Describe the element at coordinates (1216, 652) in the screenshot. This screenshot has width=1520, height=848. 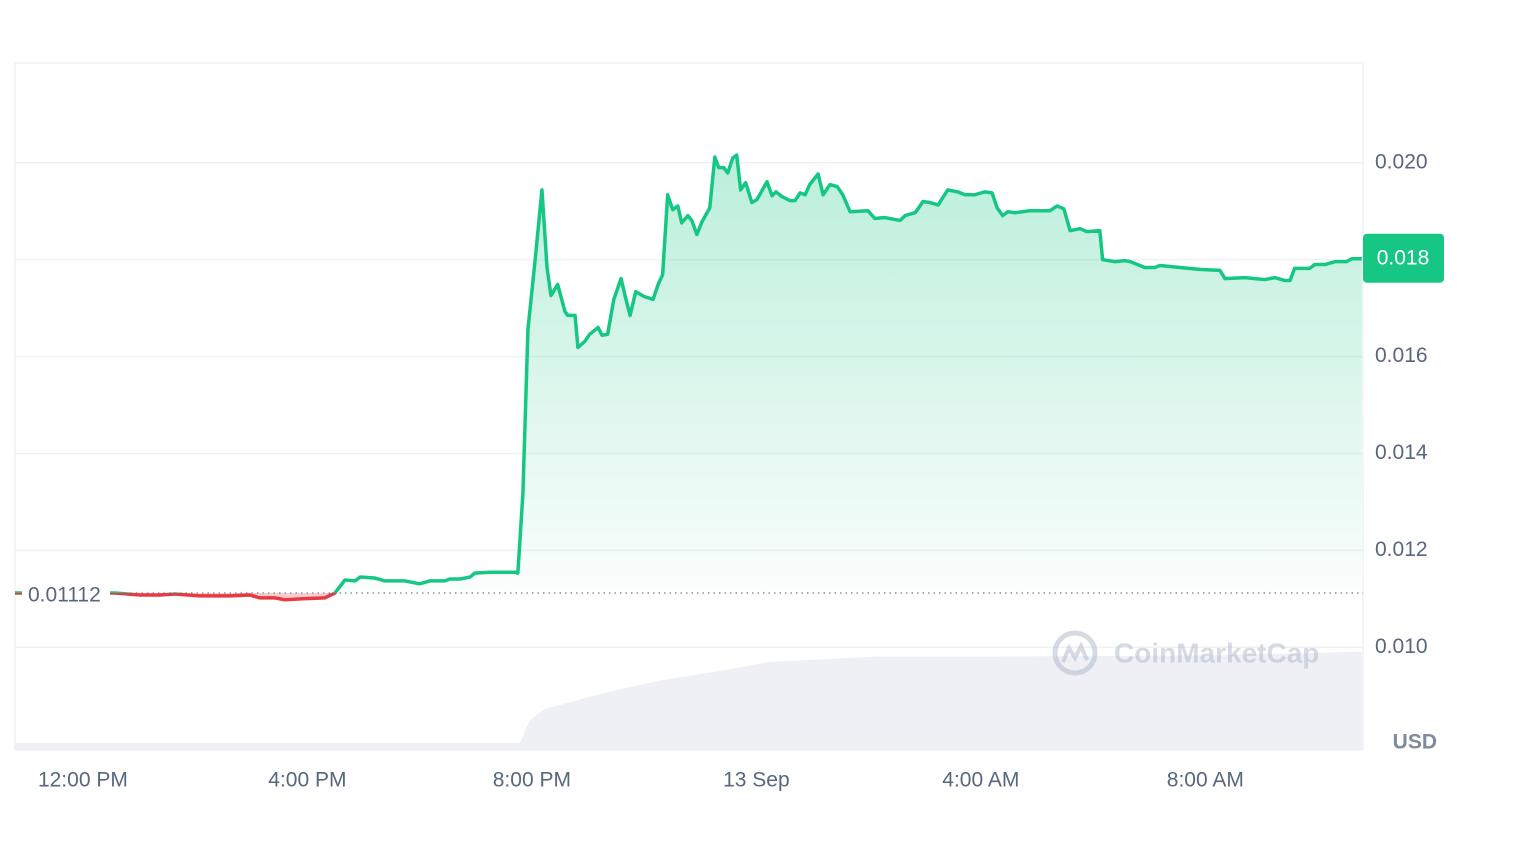
I see `watermark-text: CoinMarketCap` at that location.